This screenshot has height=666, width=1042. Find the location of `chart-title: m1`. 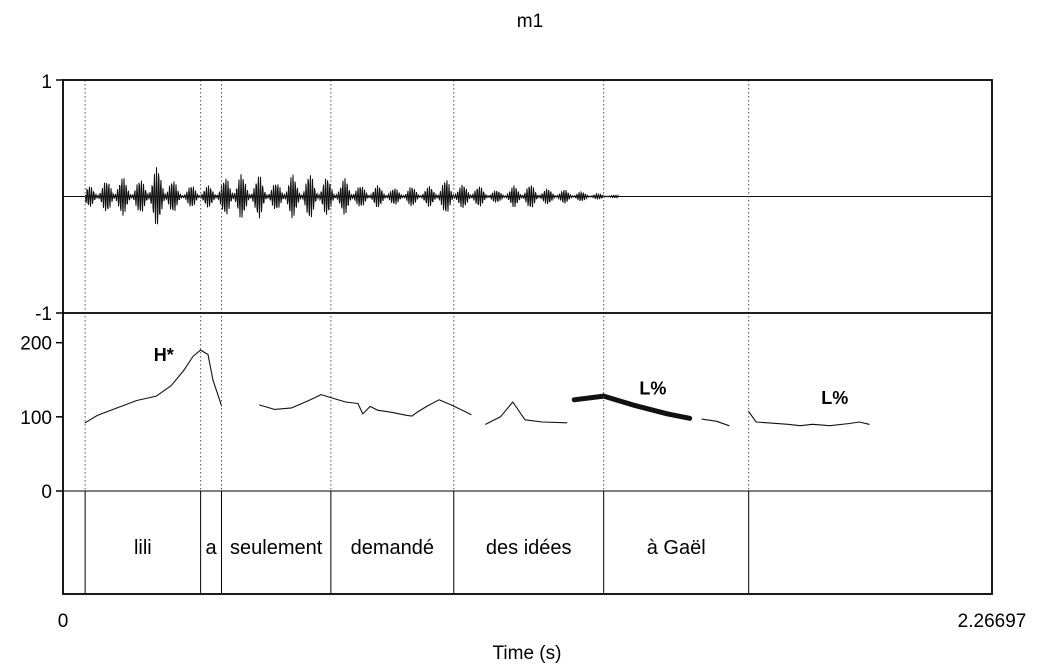

chart-title: m1 is located at coordinates (530, 21).